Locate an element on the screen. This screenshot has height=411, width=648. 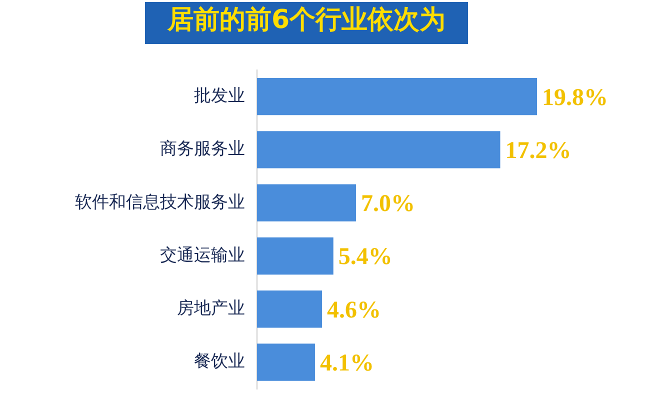
y-tick-label: 餐饮业 is located at coordinates (219, 362).